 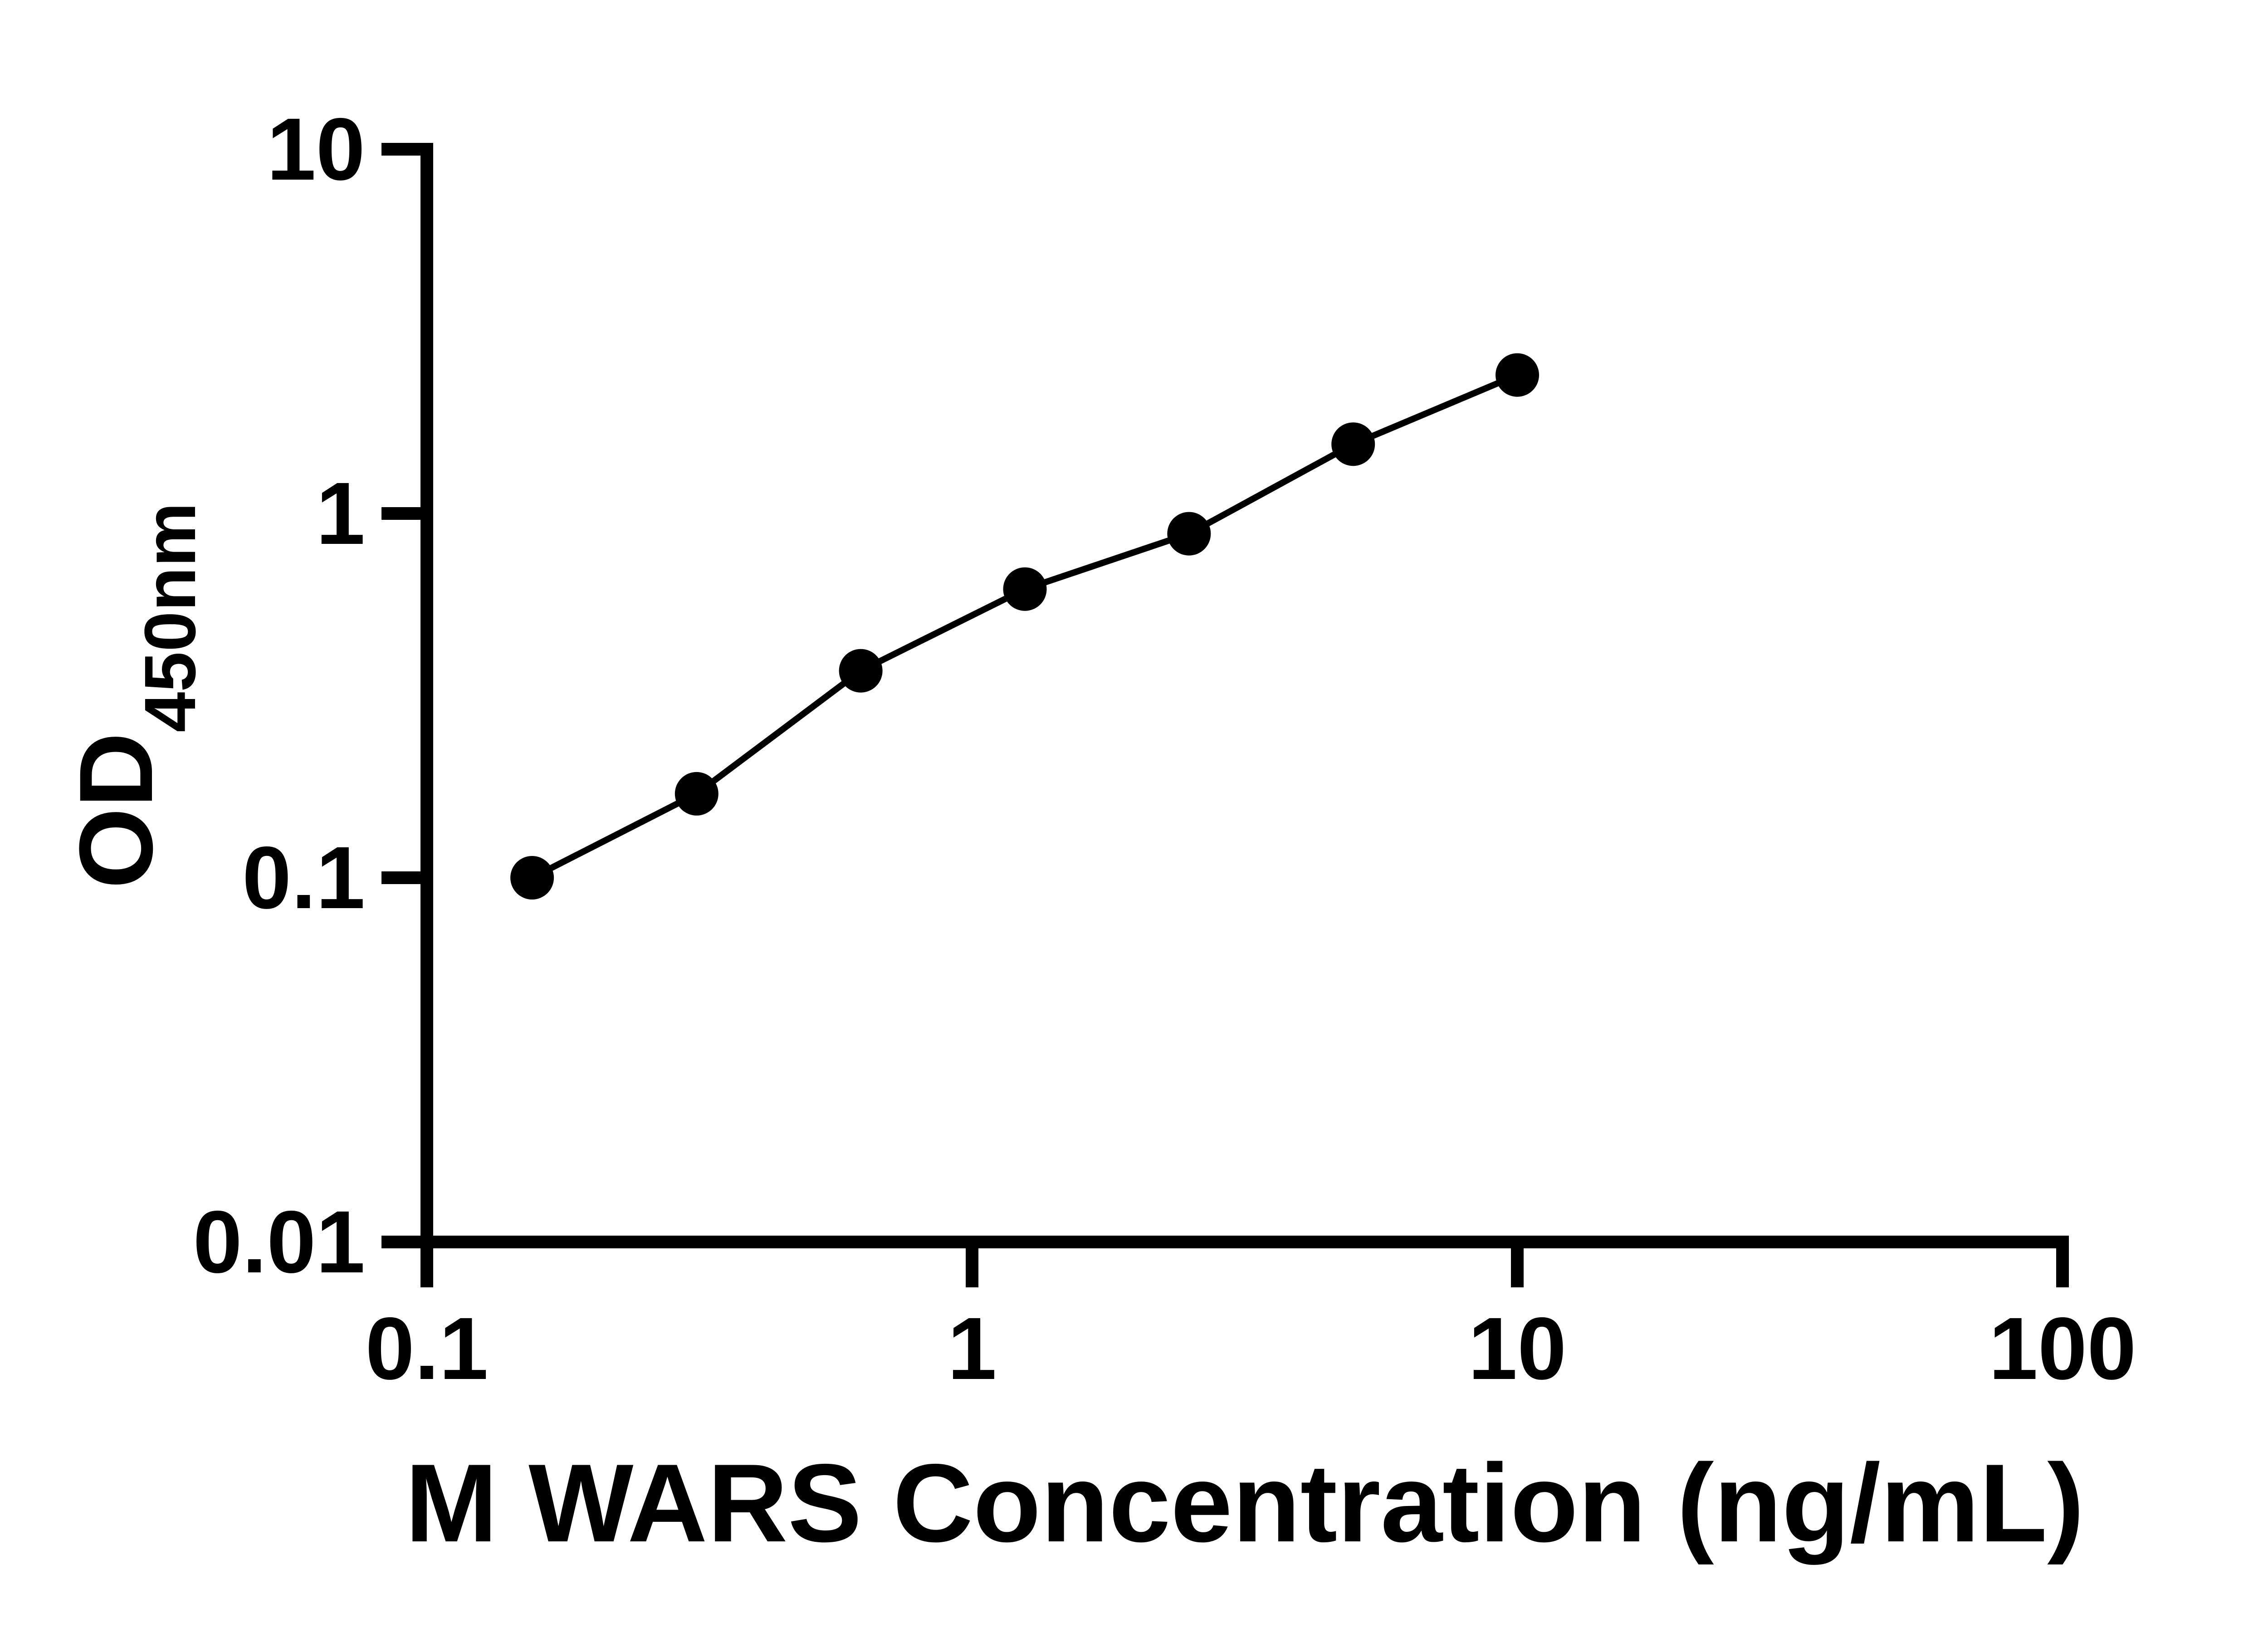 I want to click on x-tick-label: 100, so click(x=2063, y=1348).